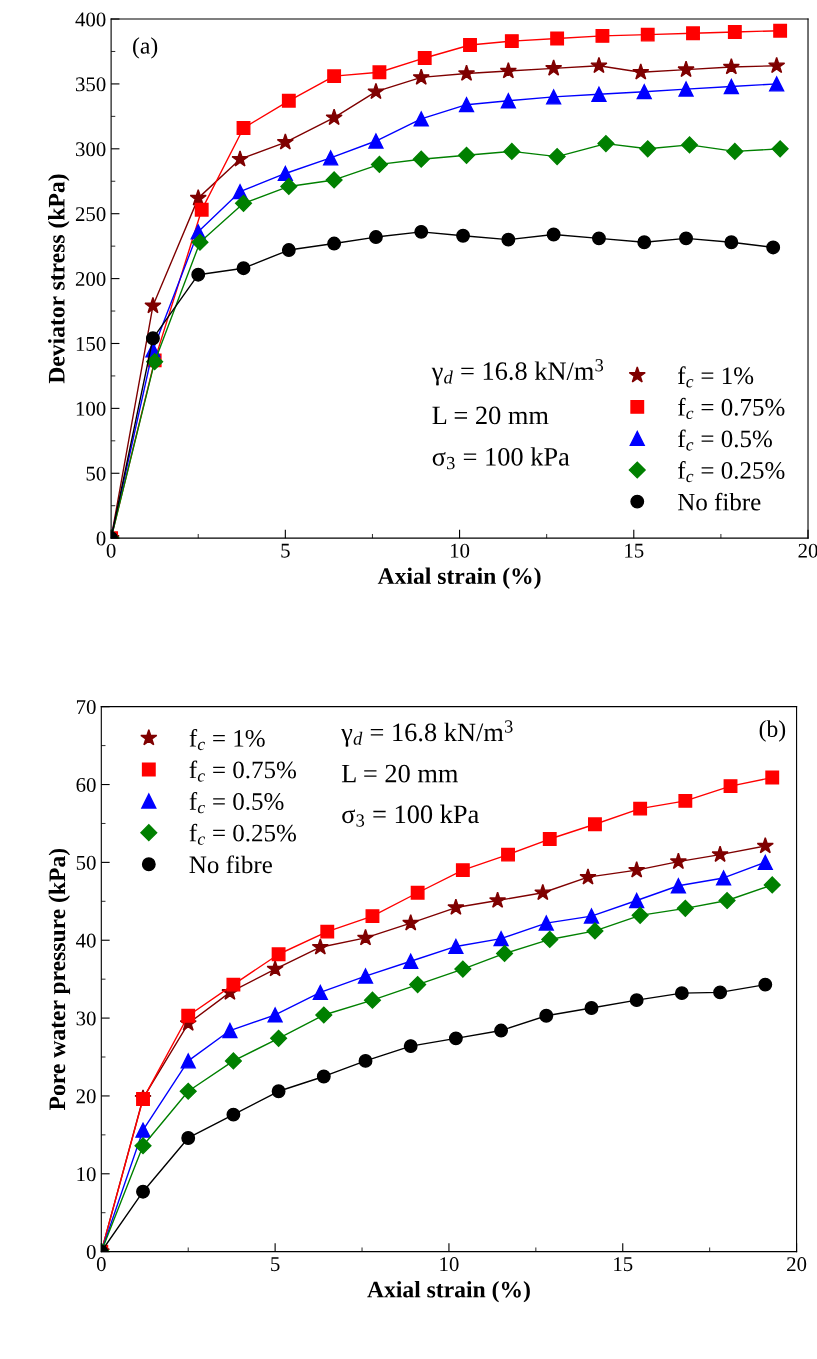 This screenshot has width=817, height=1359. What do you see at coordinates (90, 19) in the screenshot?
I see `y-tick-label: 400` at bounding box center [90, 19].